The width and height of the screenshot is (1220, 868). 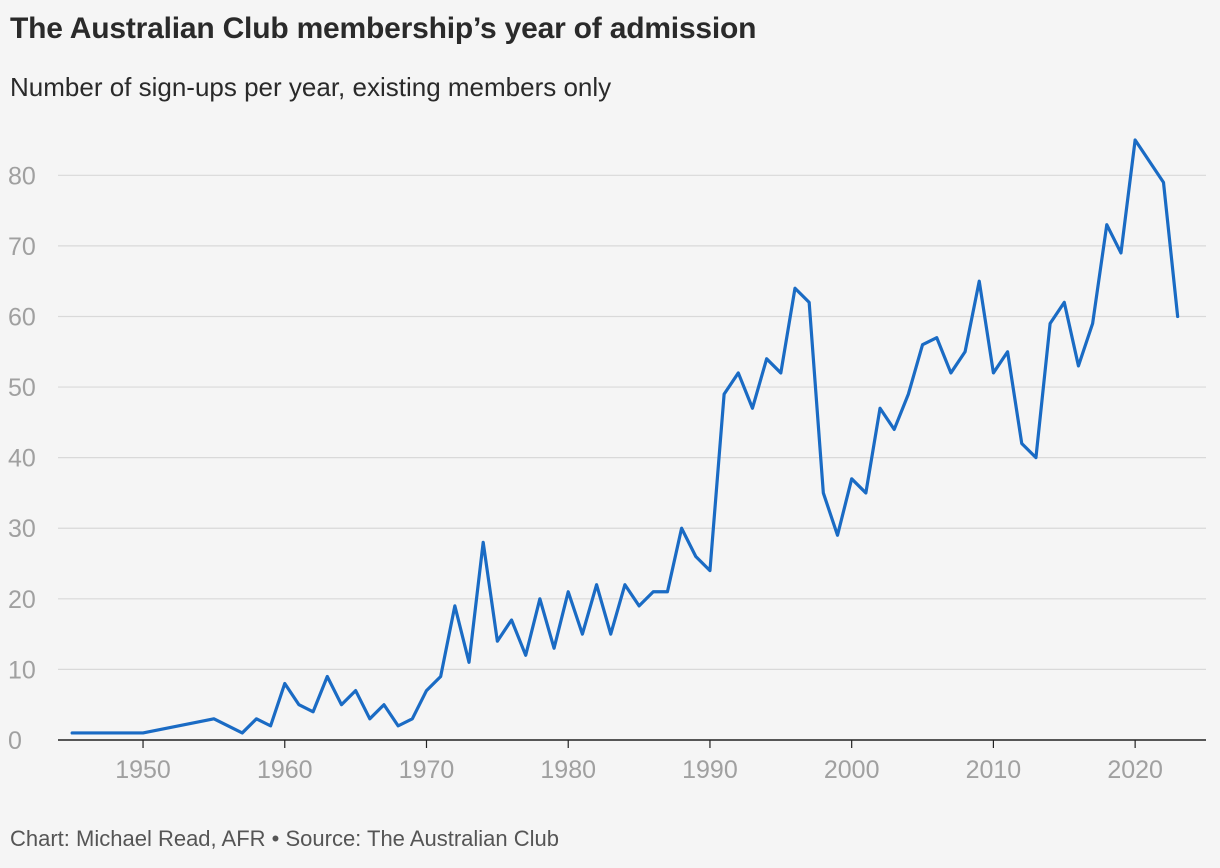 What do you see at coordinates (356, 691) in the screenshot?
I see `data-point-1965` at bounding box center [356, 691].